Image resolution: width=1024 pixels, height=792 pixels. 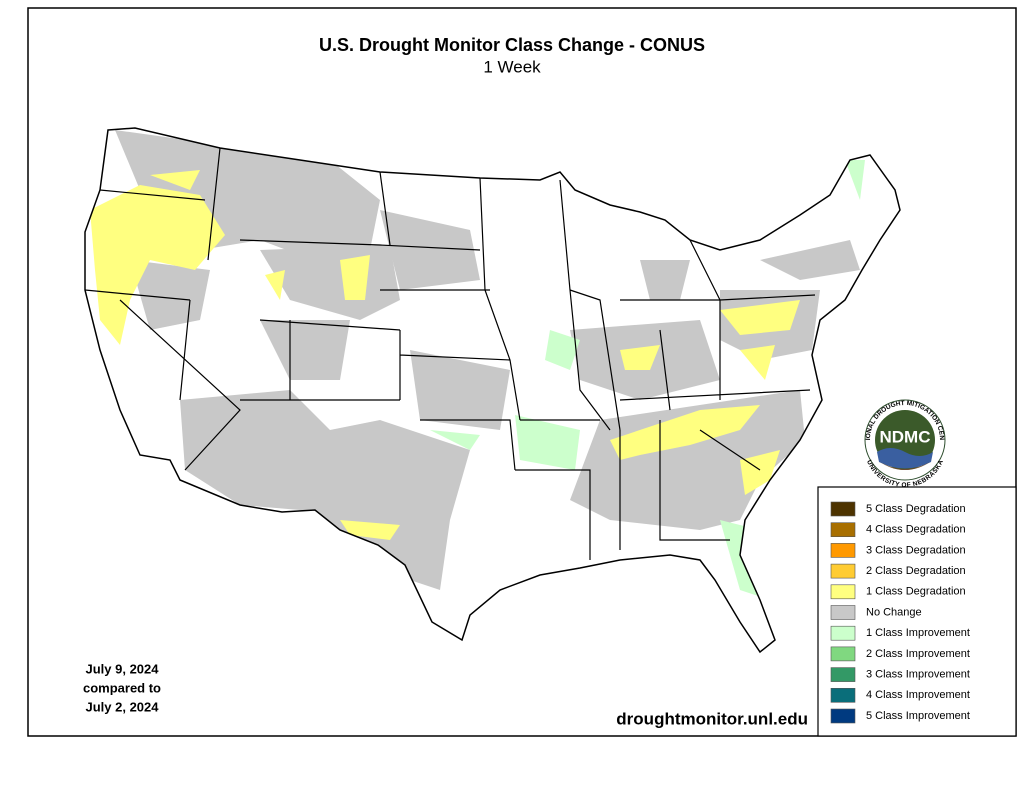 What do you see at coordinates (512, 66) in the screenshot?
I see `subtitle: 1 Week` at bounding box center [512, 66].